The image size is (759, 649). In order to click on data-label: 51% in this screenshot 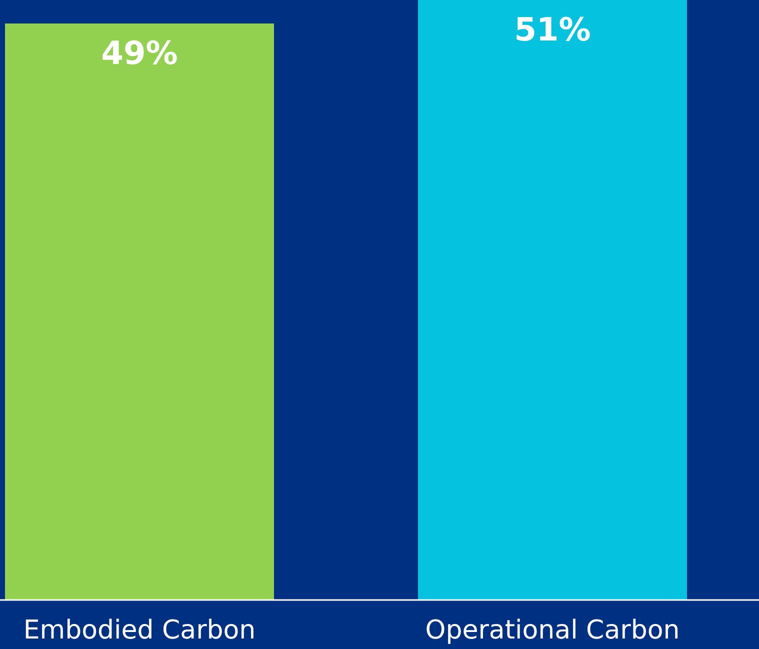, I will do `click(552, 29)`.